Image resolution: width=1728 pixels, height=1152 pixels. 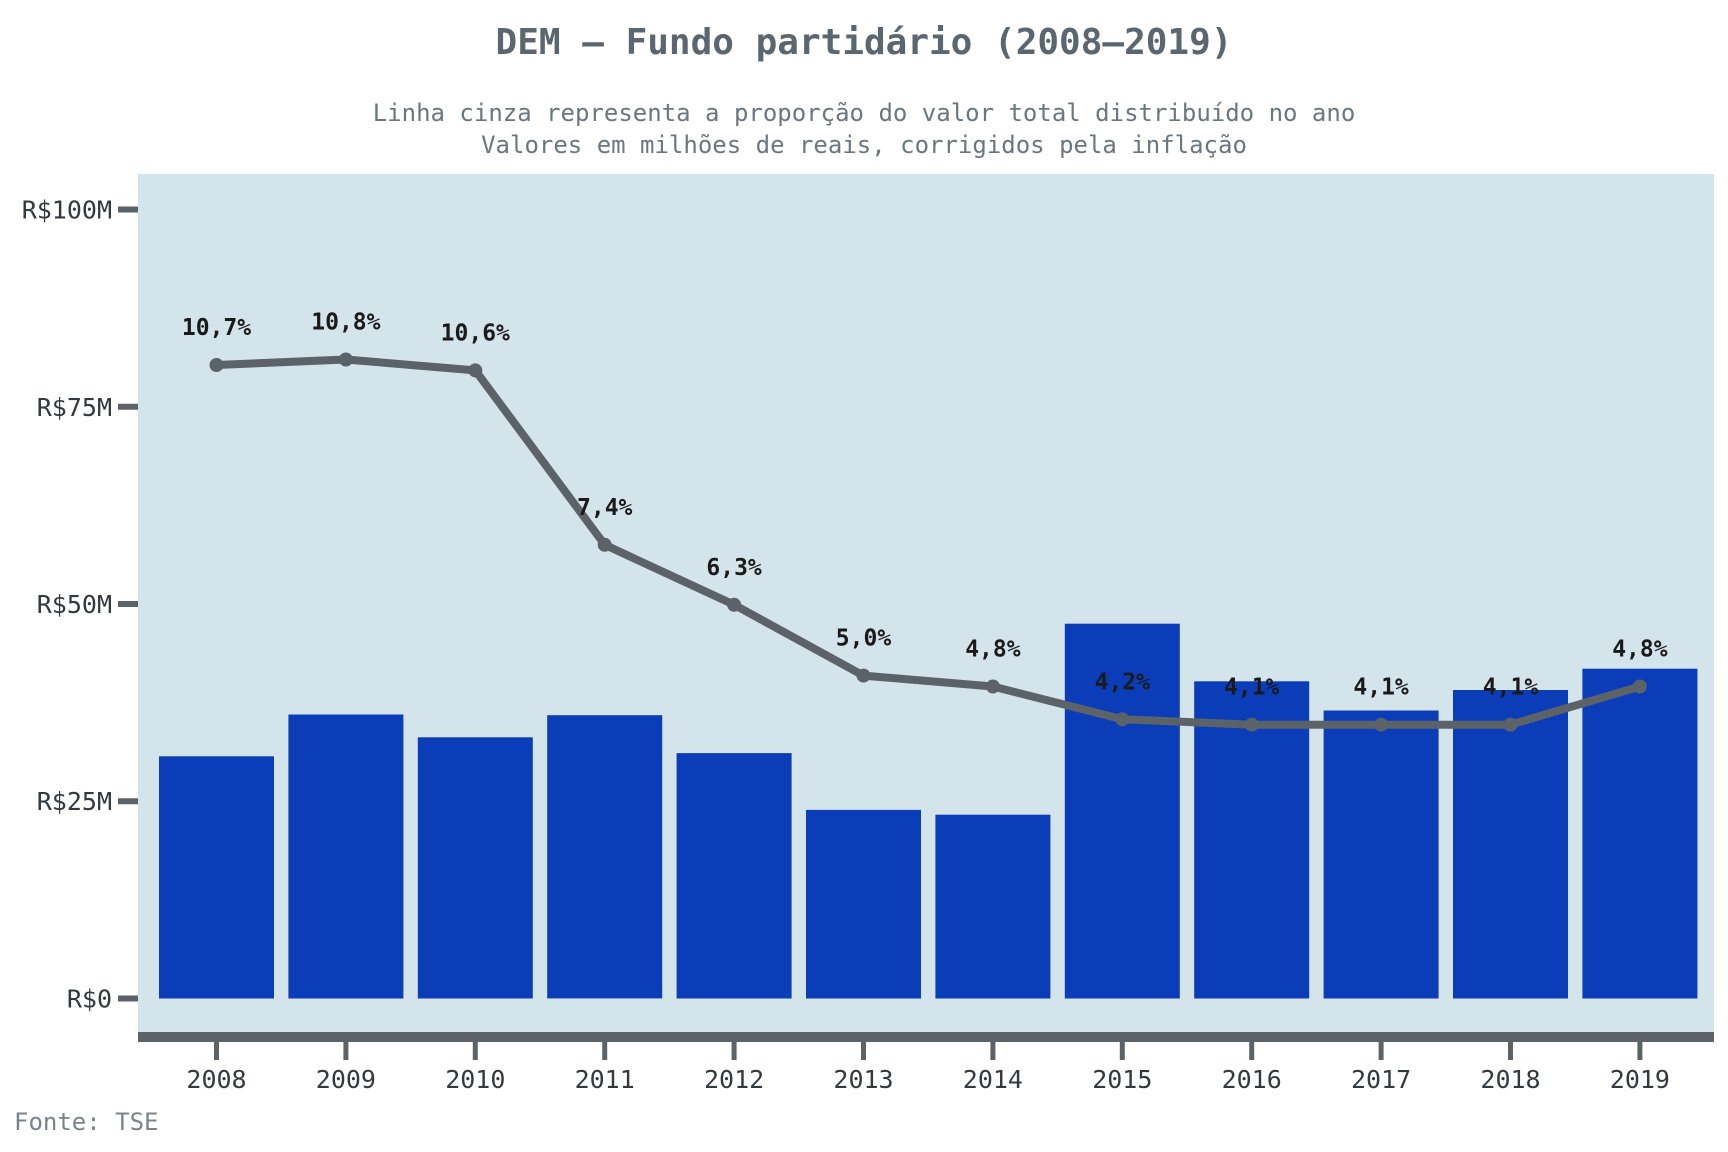 I want to click on y-tick-label-100: R$100M, so click(x=67, y=210).